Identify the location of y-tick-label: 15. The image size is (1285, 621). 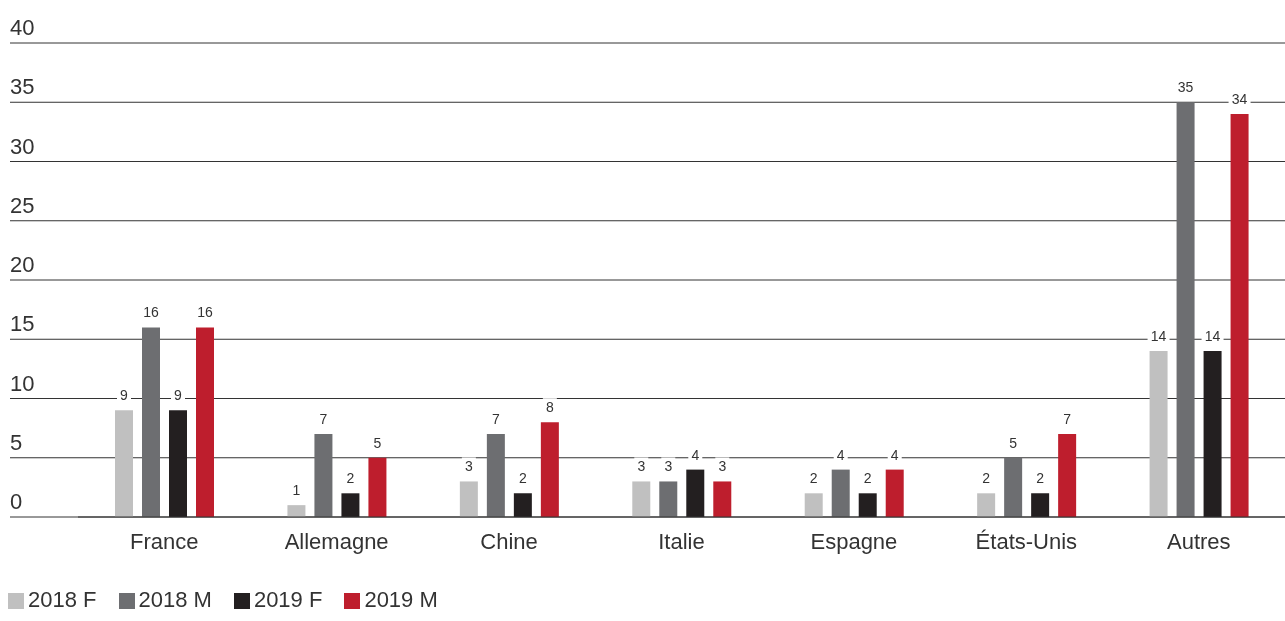
(22, 324).